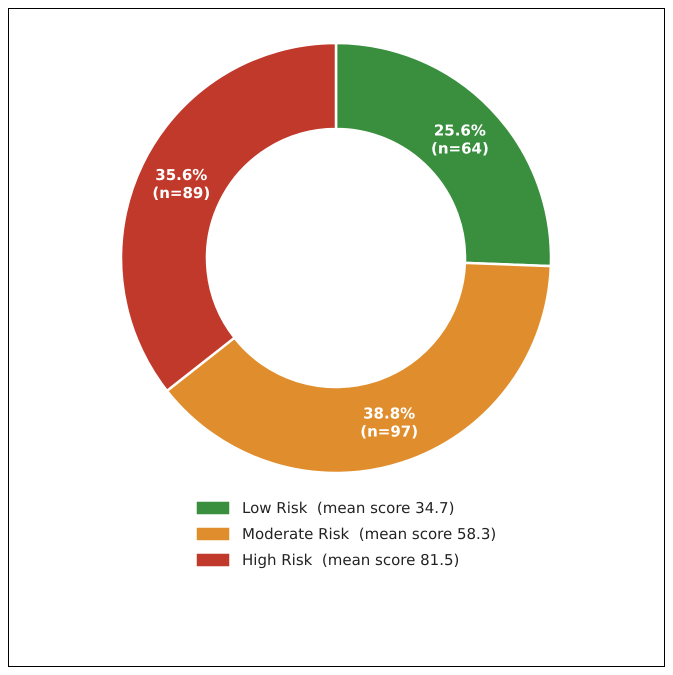 This screenshot has height=675, width=673. What do you see at coordinates (389, 422) in the screenshot?
I see `data-label: 38.8% (n=97)` at bounding box center [389, 422].